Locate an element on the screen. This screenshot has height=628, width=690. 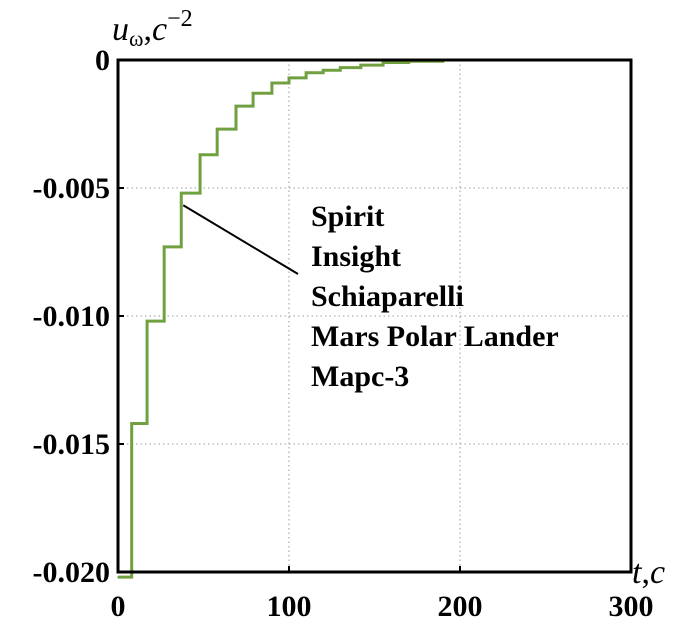
y-tick-label: -0.010 is located at coordinates (72, 316).